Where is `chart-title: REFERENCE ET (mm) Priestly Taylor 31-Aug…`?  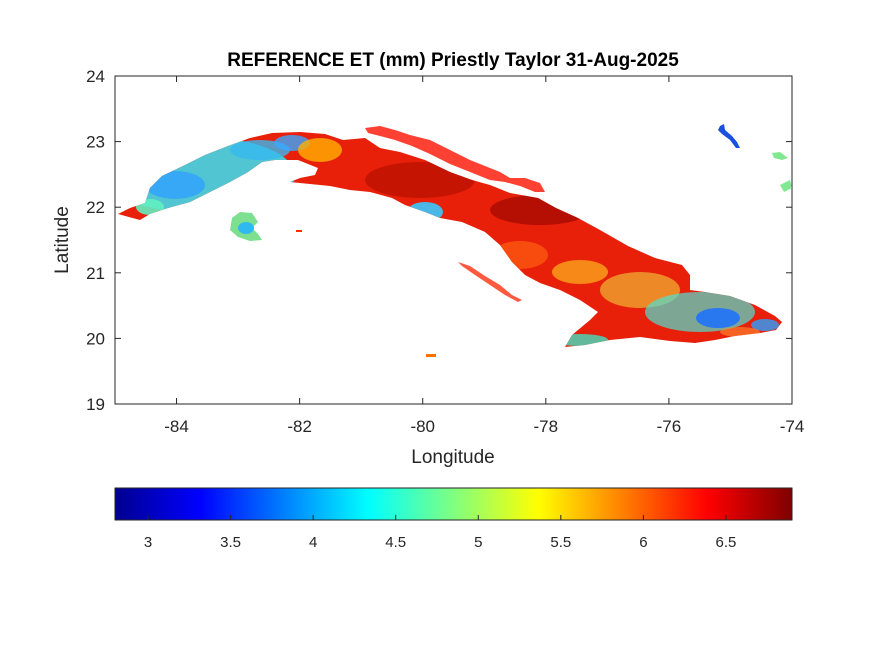
chart-title: REFERENCE ET (mm) Priestly Taylor 31-Aug… is located at coordinates (453, 60).